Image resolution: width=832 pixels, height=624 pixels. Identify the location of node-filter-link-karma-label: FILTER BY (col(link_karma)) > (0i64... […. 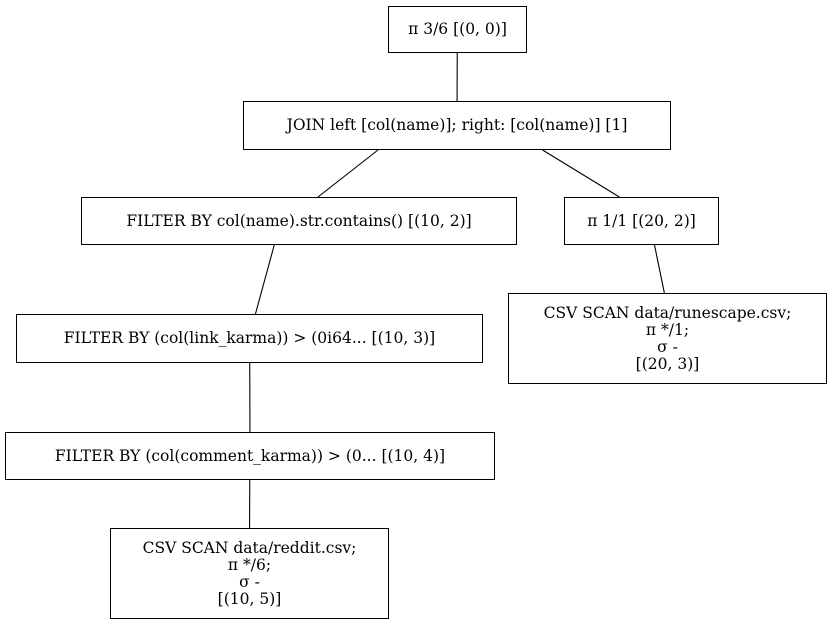
(249, 338).